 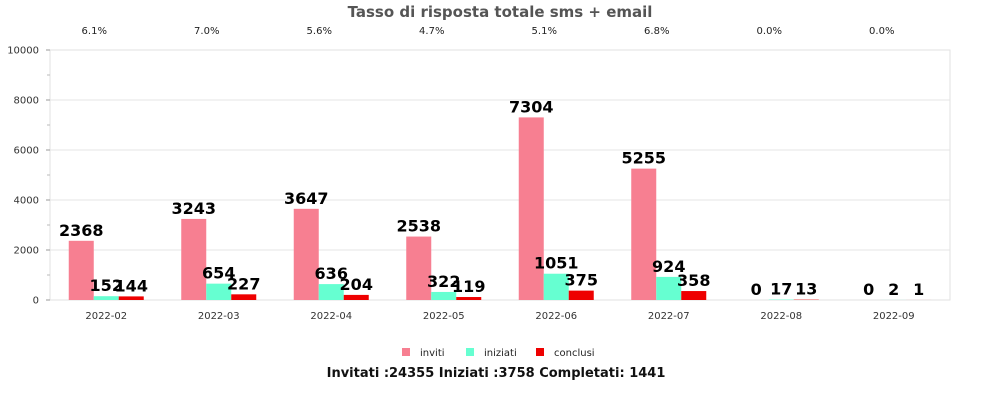 I want to click on rate-label: 4.7%, so click(x=431, y=31).